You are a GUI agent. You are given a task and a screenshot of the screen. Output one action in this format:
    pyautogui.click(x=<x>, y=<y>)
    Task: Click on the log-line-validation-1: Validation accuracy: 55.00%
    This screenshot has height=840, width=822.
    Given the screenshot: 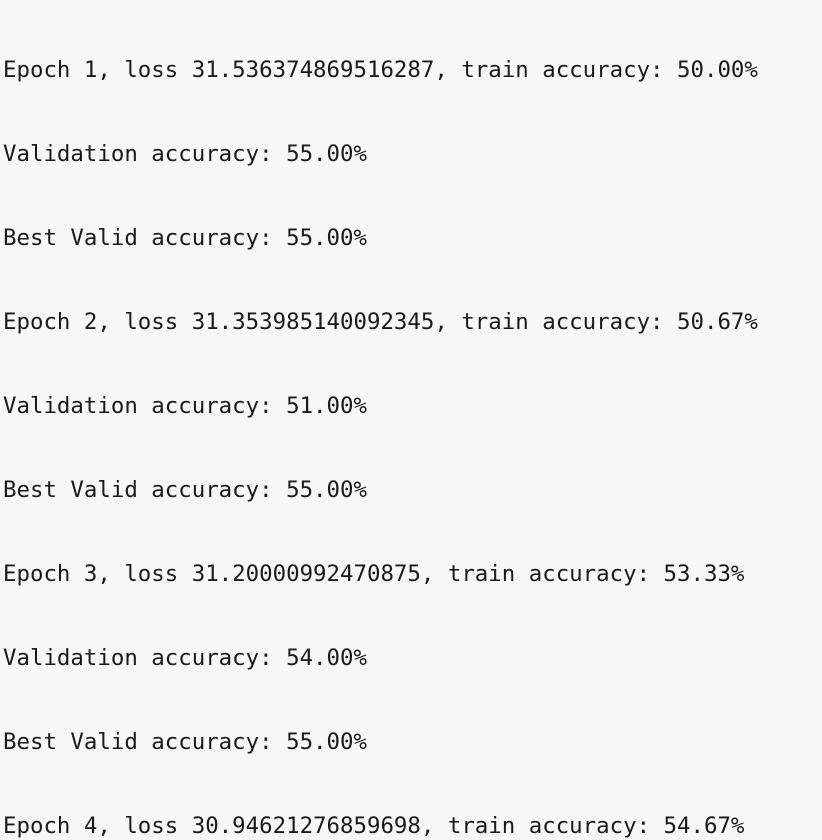 What is the action you would take?
    pyautogui.click(x=185, y=154)
    